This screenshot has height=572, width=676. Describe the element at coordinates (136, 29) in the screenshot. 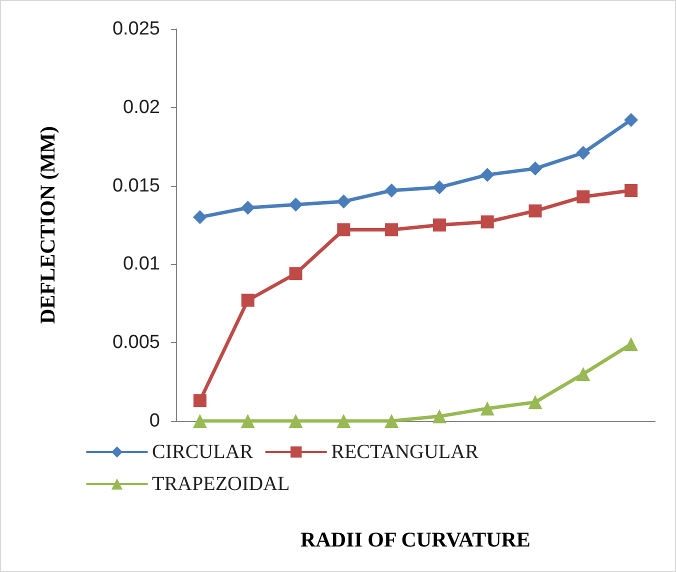

I see `y-tick-label: 0.025` at that location.